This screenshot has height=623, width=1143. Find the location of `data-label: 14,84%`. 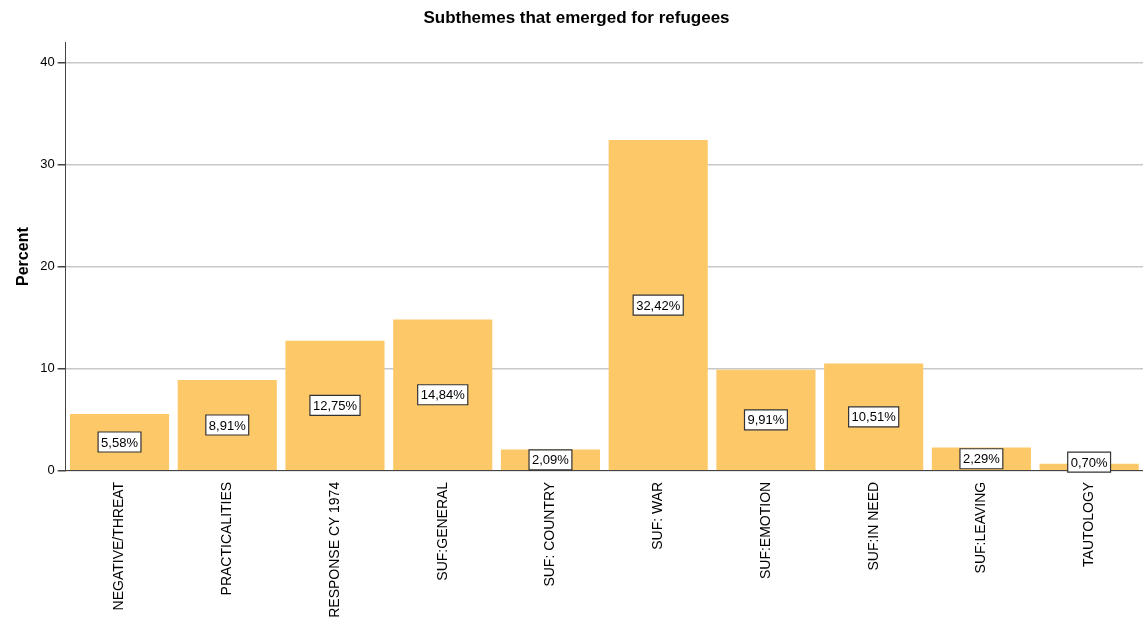

data-label: 14,84% is located at coordinates (443, 395).